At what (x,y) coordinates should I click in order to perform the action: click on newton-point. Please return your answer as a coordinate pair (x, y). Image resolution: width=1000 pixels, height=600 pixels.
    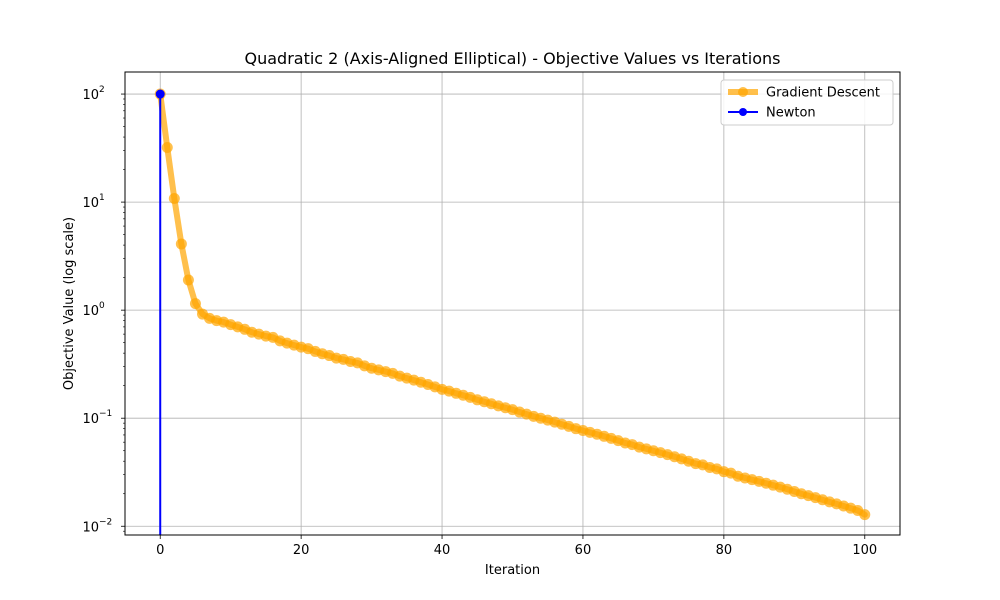
    Looking at the image, I should click on (160, 94).